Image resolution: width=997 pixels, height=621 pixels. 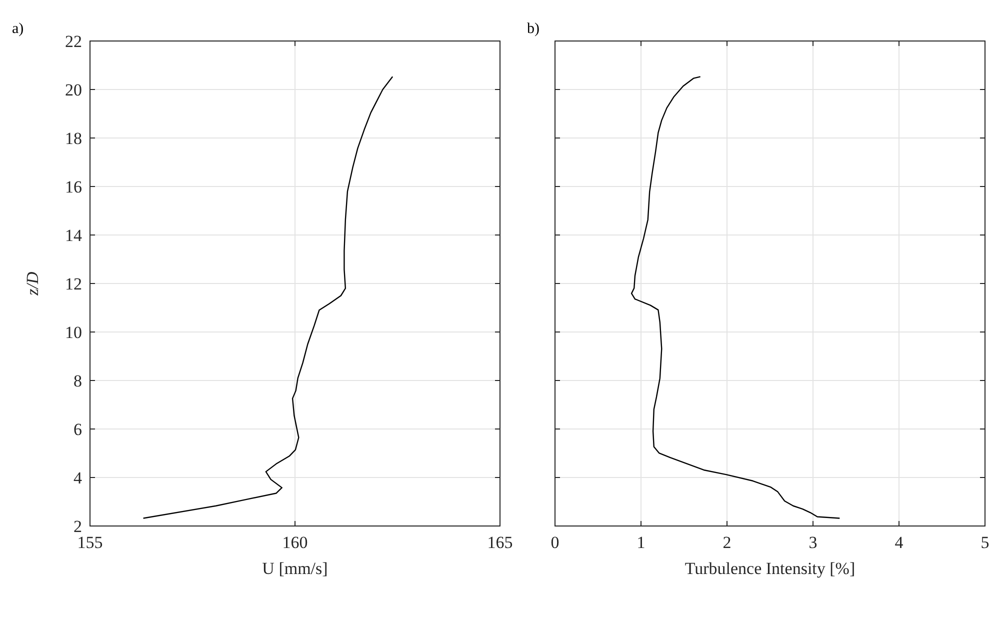 I want to click on x-tick-label: 4, so click(x=899, y=542).